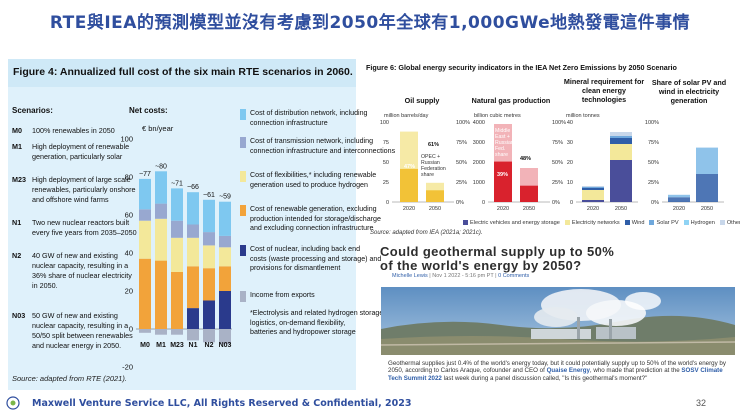 The height and width of the screenshot is (416, 740). I want to click on legend-label: batteries and hydropower storage, so click(303, 332).